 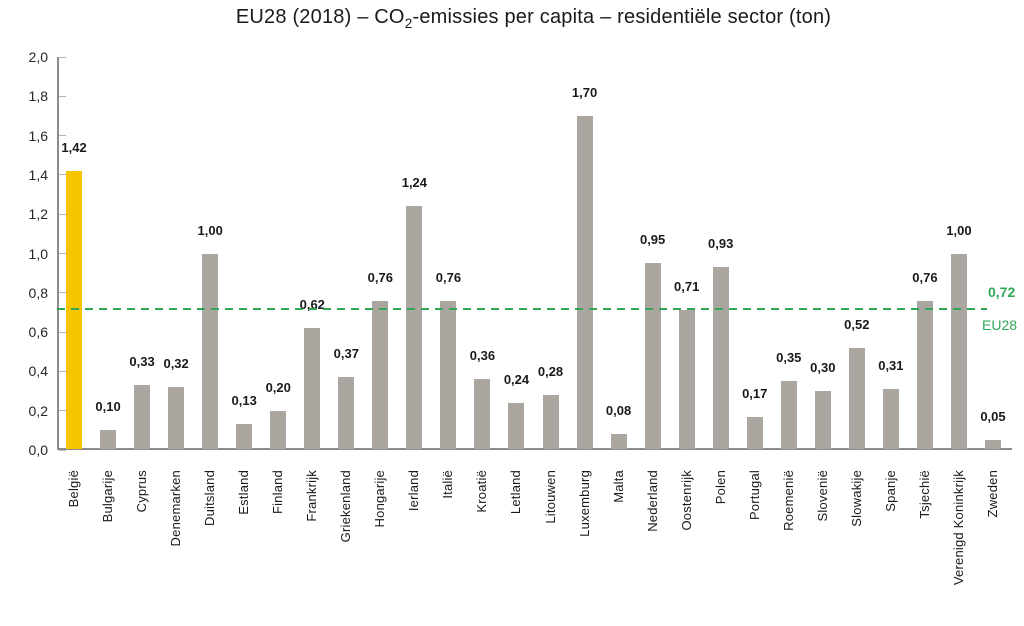 What do you see at coordinates (516, 425) in the screenshot?
I see `bar-letland` at bounding box center [516, 425].